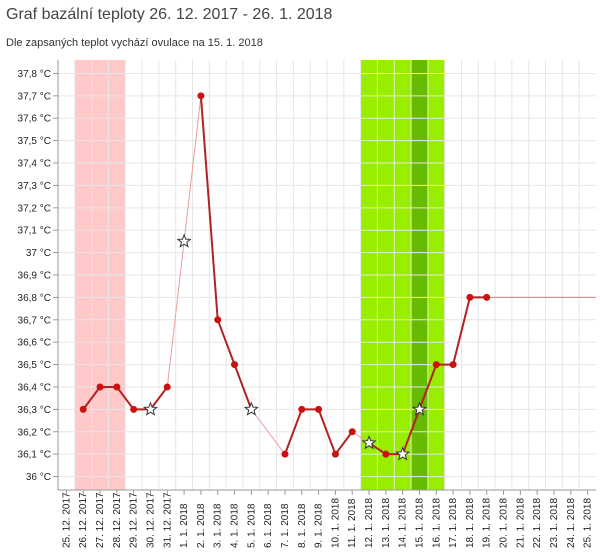 This screenshot has width=600, height=553. What do you see at coordinates (34, 455) in the screenshot?
I see `y-tick-label: 36,1 °C` at bounding box center [34, 455].